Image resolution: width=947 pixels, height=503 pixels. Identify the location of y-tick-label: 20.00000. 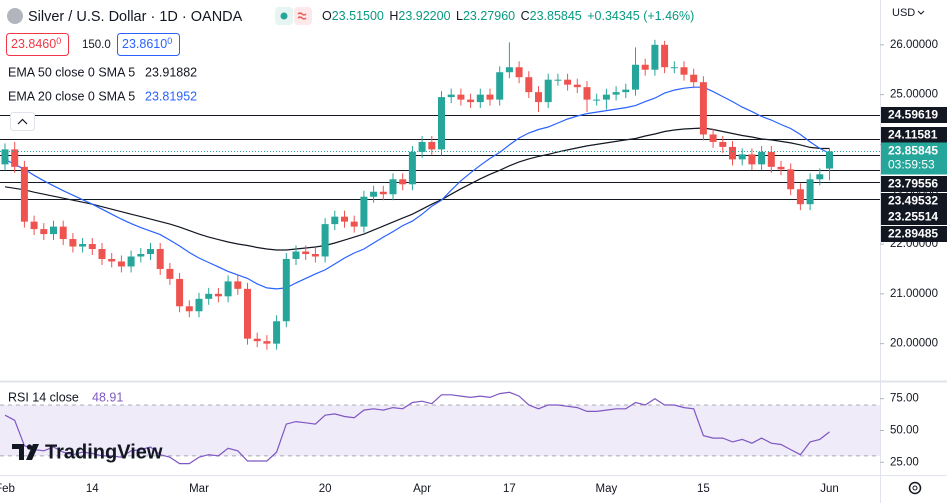
(914, 344).